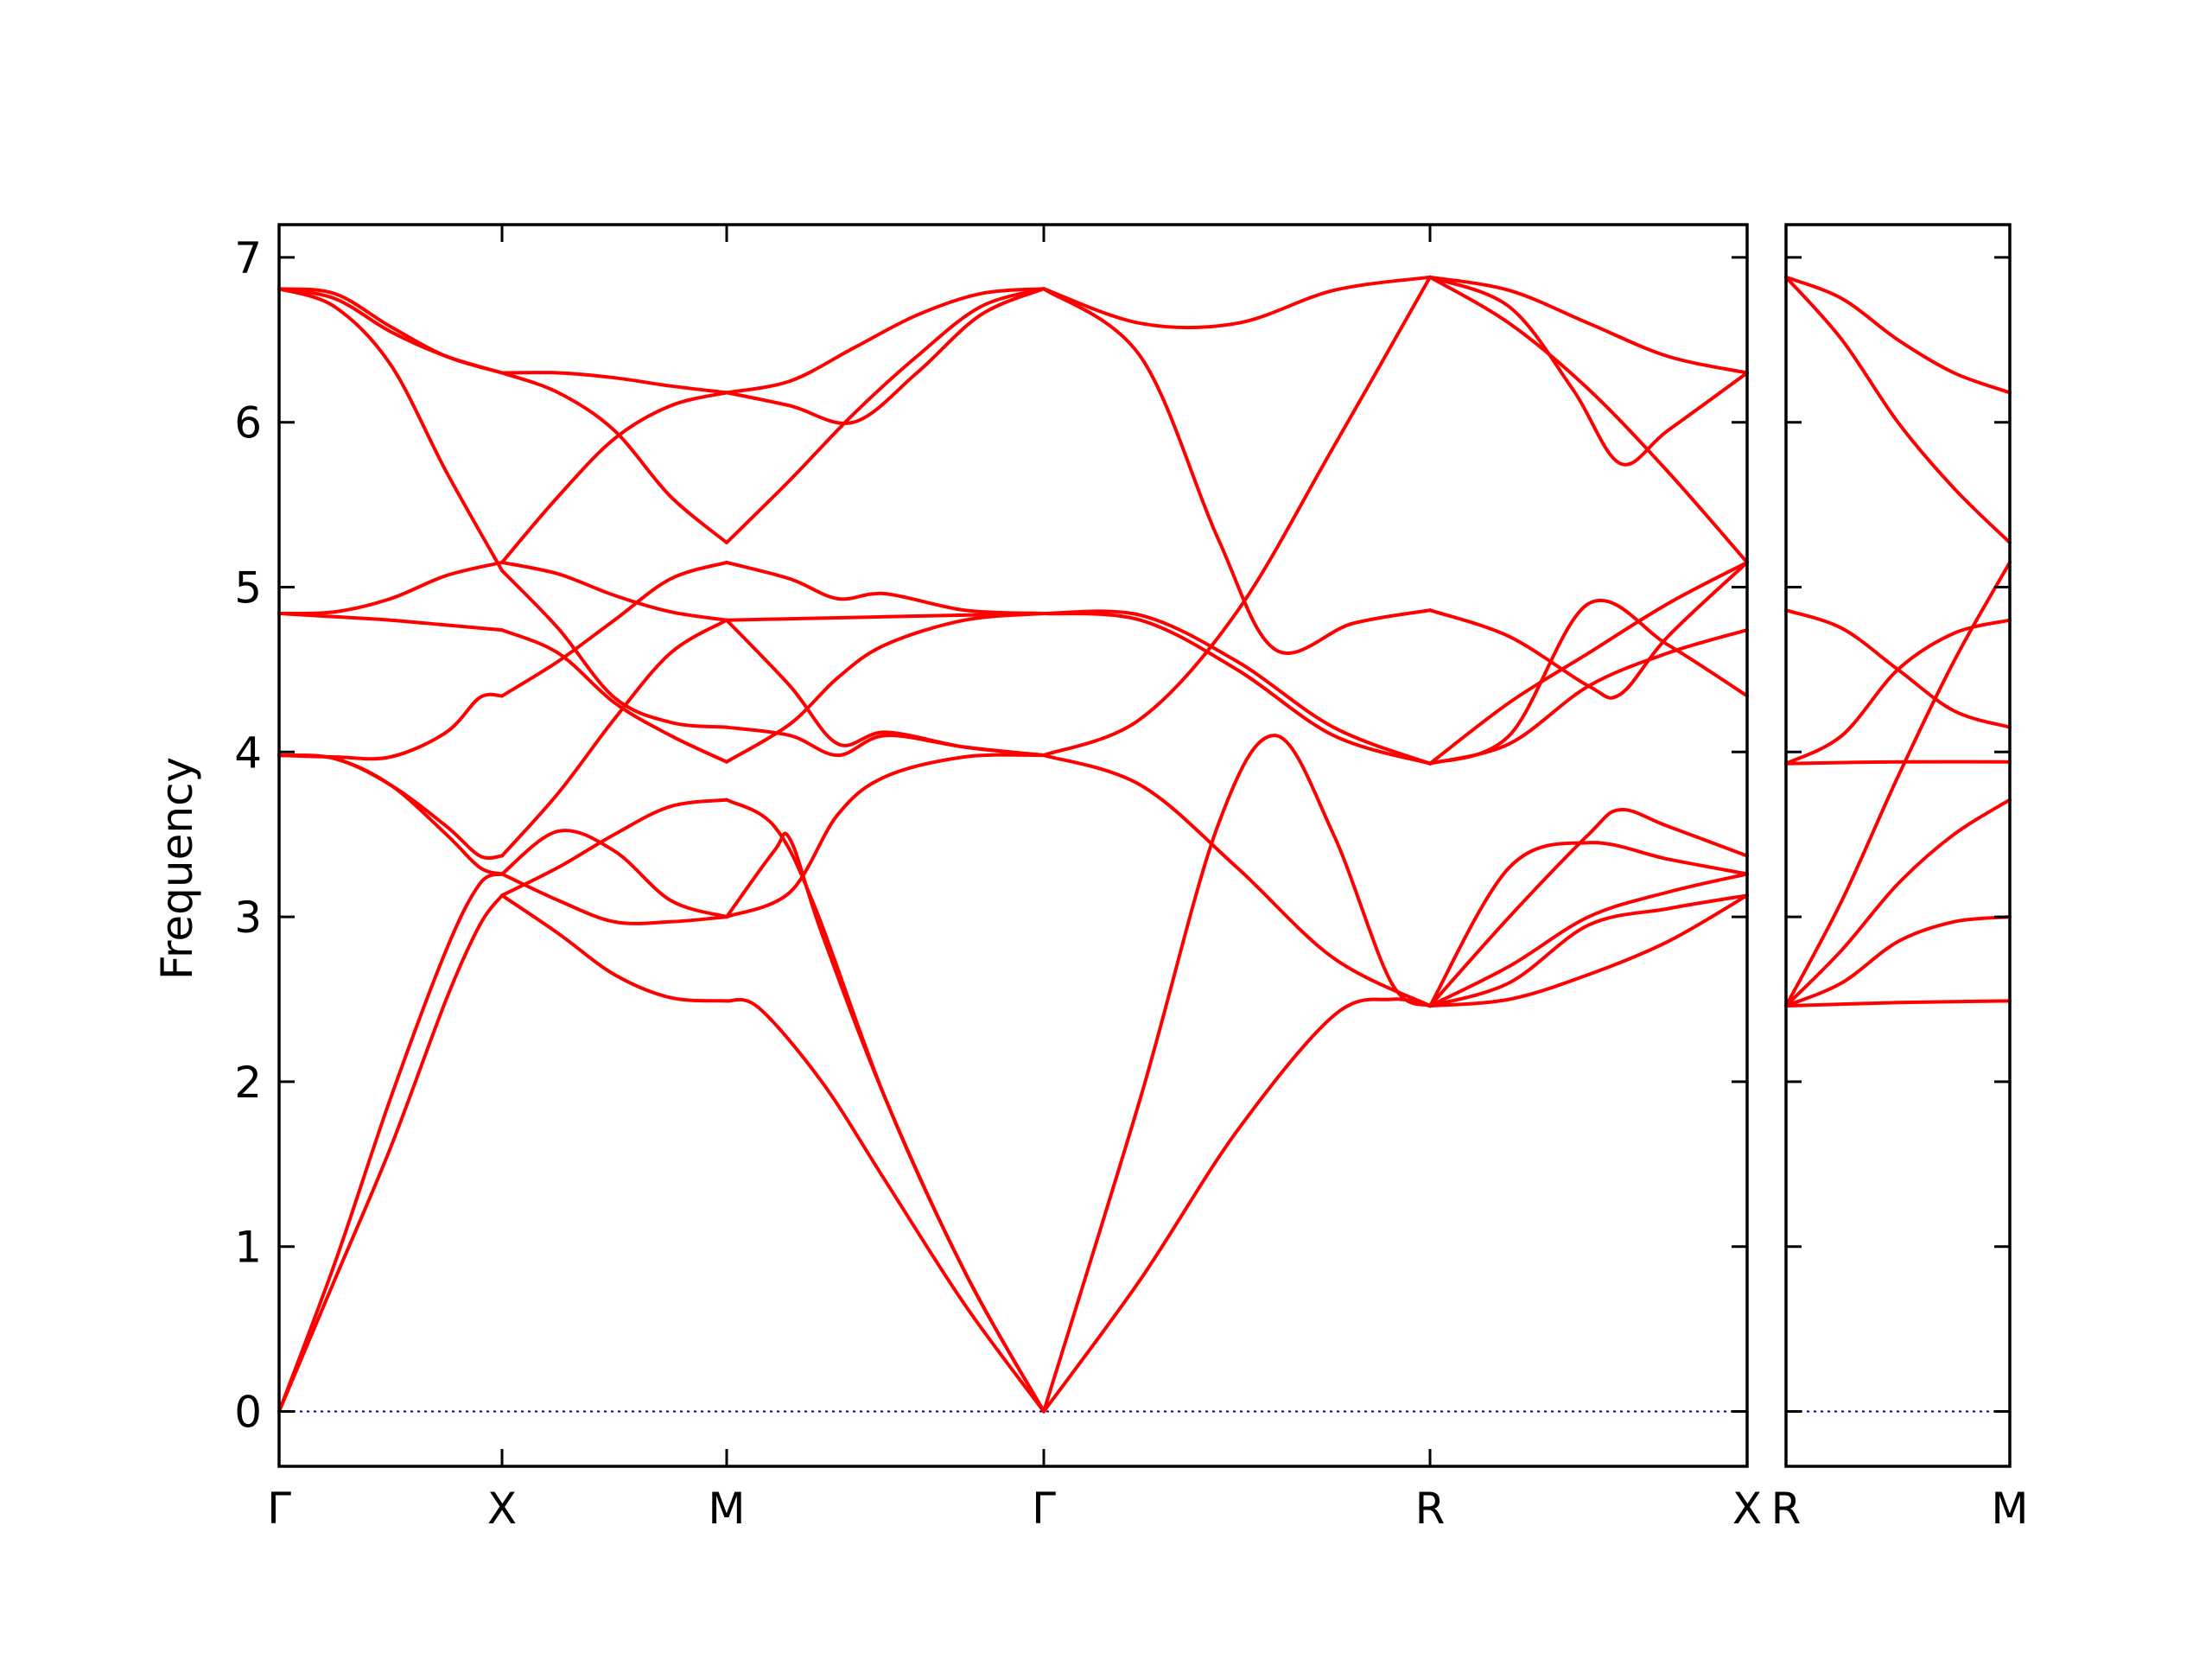  I want to click on xtick-label-side-0: R, so click(1786, 1509).